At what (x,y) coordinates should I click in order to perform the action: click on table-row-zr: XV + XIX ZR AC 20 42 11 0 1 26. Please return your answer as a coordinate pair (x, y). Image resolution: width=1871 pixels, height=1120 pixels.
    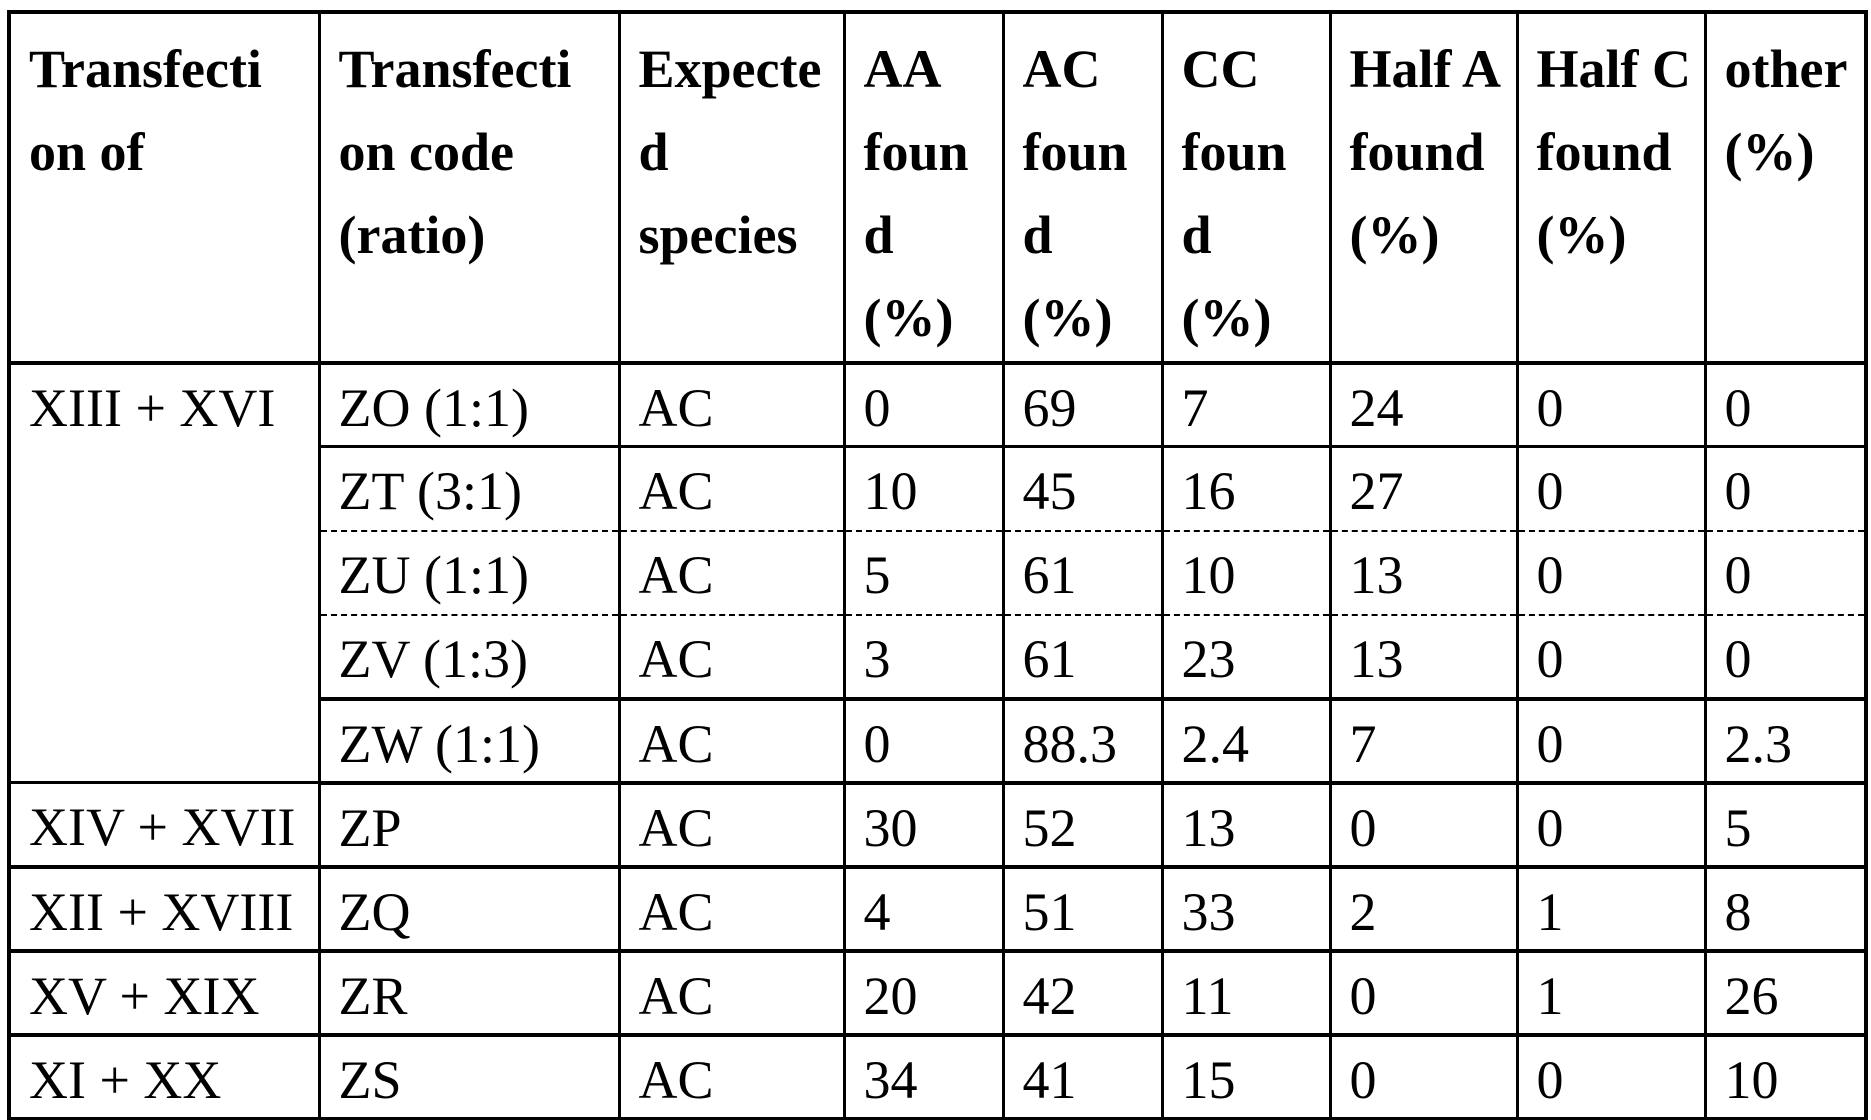
    Looking at the image, I should click on (937, 993).